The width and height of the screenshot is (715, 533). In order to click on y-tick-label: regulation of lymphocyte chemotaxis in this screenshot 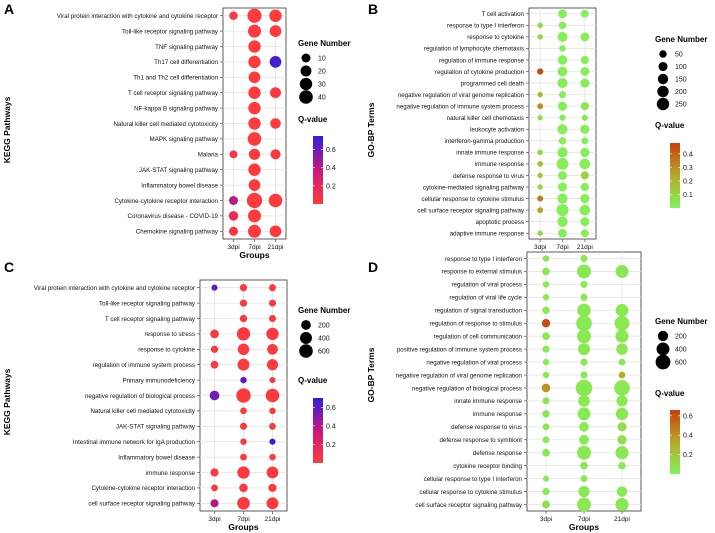, I will do `click(474, 49)`.